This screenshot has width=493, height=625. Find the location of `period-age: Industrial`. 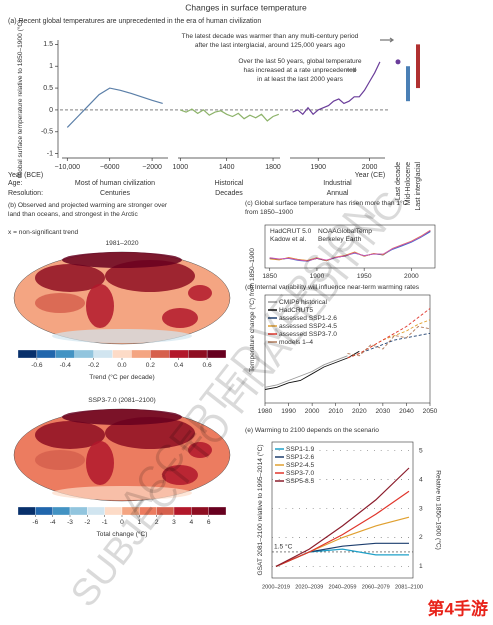

period-age: Industrial is located at coordinates (337, 183).